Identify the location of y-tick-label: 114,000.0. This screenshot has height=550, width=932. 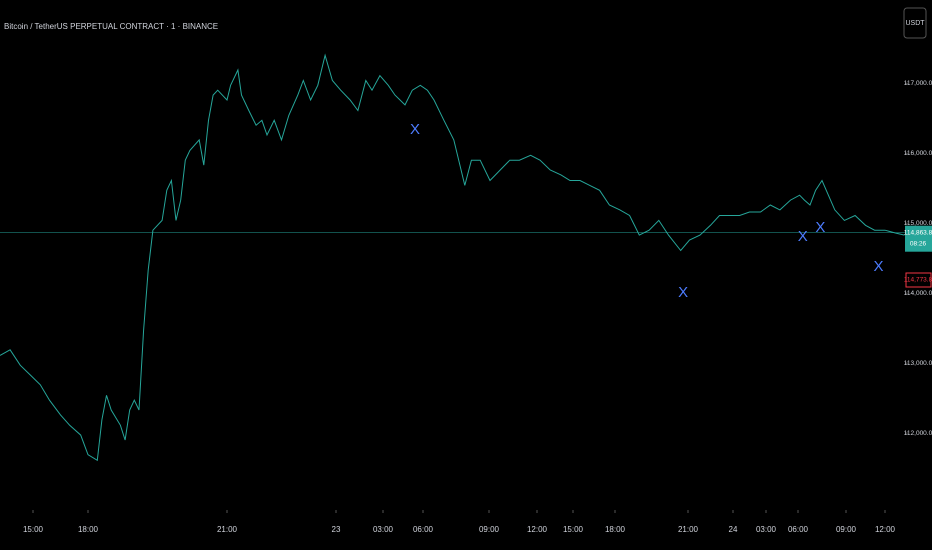
(918, 293).